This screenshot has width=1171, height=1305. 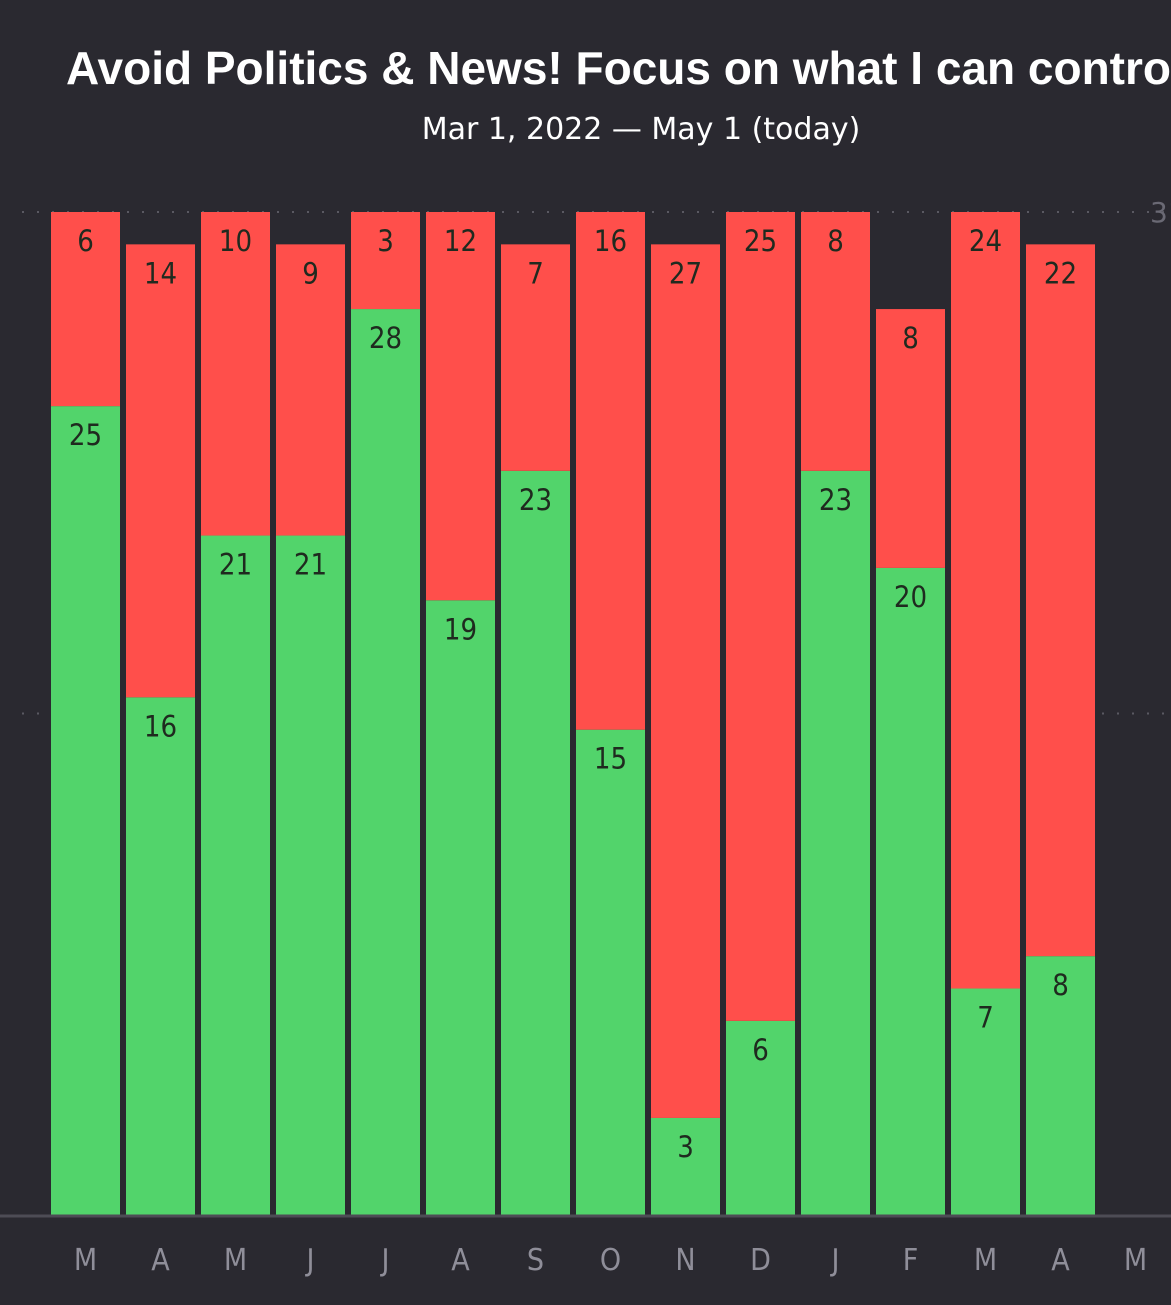 I want to click on x-tick-label-1: A, so click(x=160, y=1260).